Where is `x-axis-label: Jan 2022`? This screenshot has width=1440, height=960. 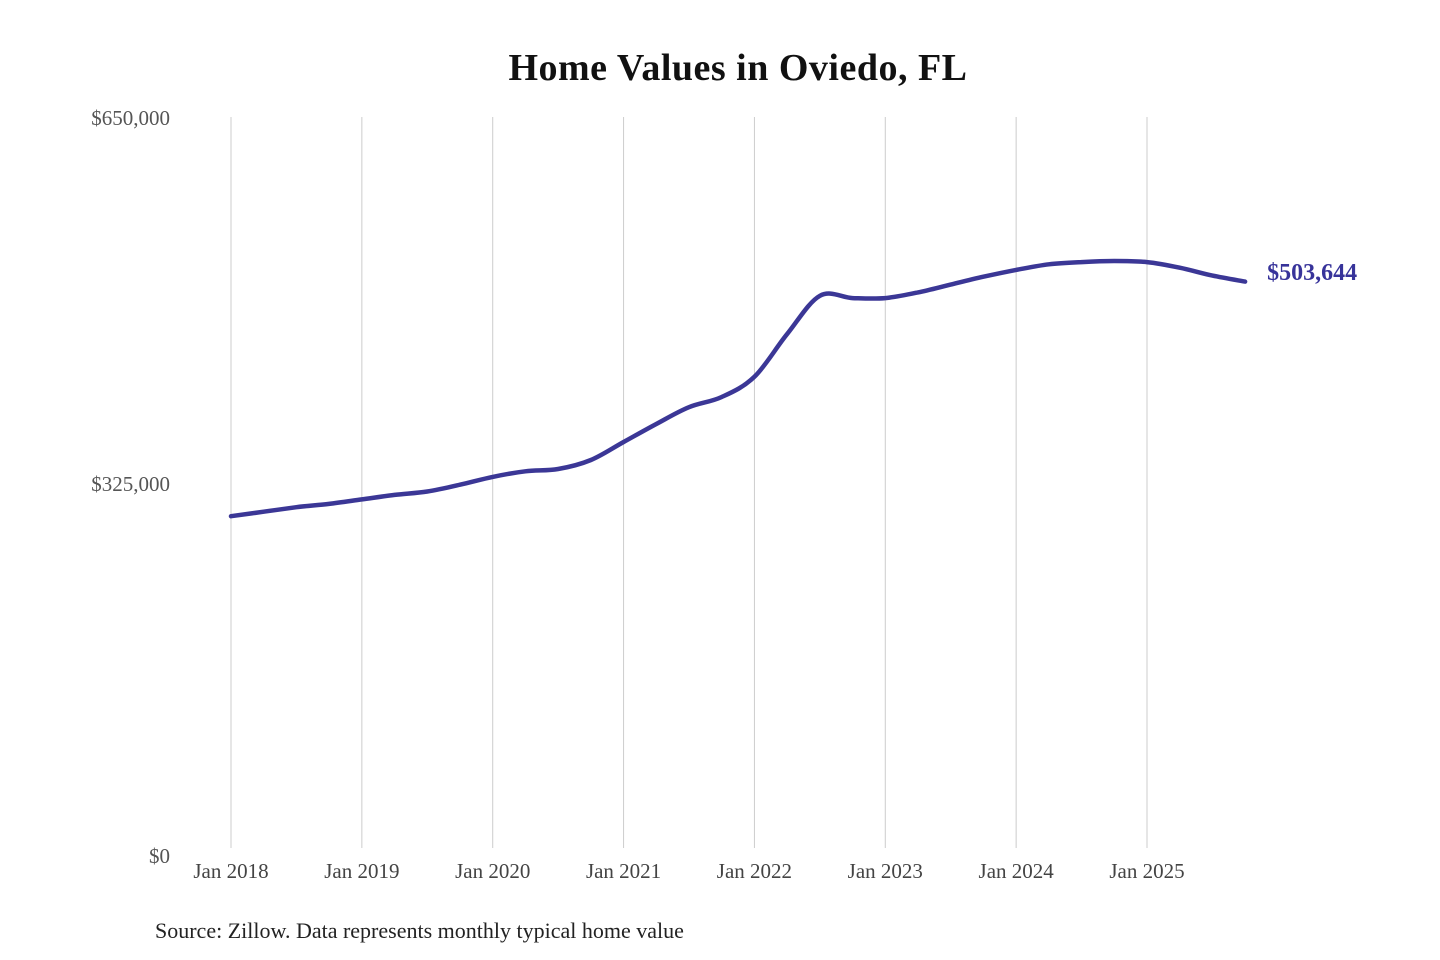
x-axis-label: Jan 2022 is located at coordinates (754, 871).